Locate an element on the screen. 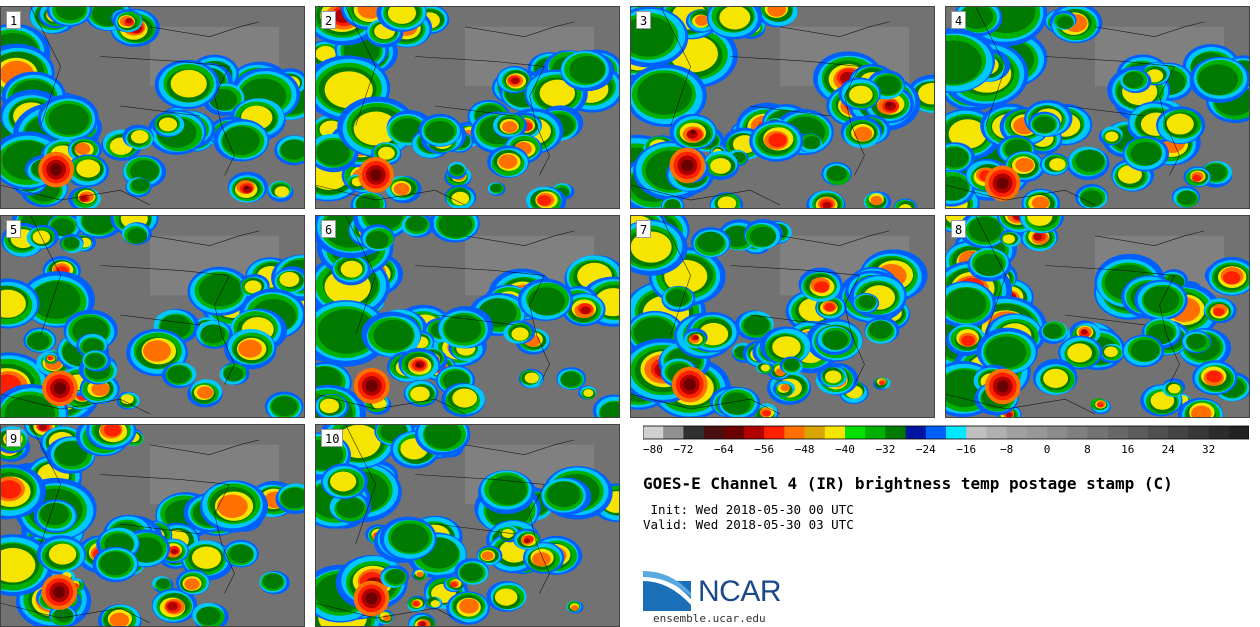  map-panel-6: 6 is located at coordinates (467, 316).